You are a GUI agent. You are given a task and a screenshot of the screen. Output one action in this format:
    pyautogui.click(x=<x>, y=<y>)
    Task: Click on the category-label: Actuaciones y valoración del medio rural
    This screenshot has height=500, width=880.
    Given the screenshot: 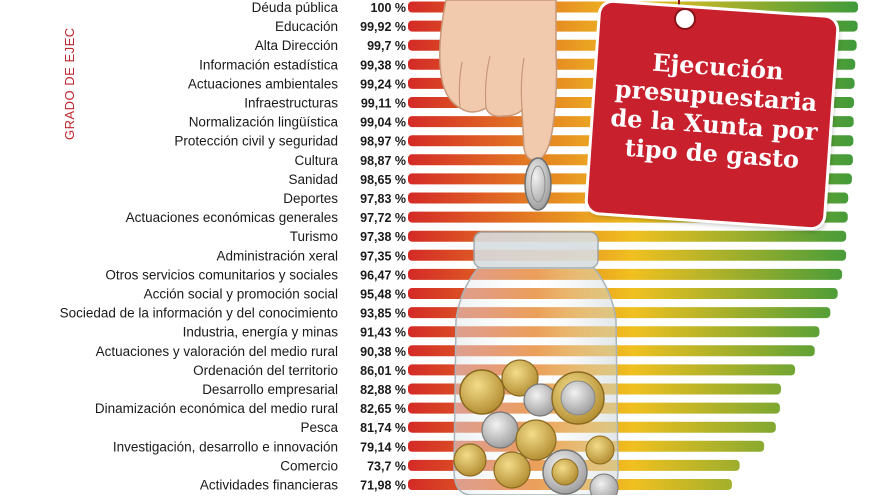 What is the action you would take?
    pyautogui.click(x=217, y=351)
    